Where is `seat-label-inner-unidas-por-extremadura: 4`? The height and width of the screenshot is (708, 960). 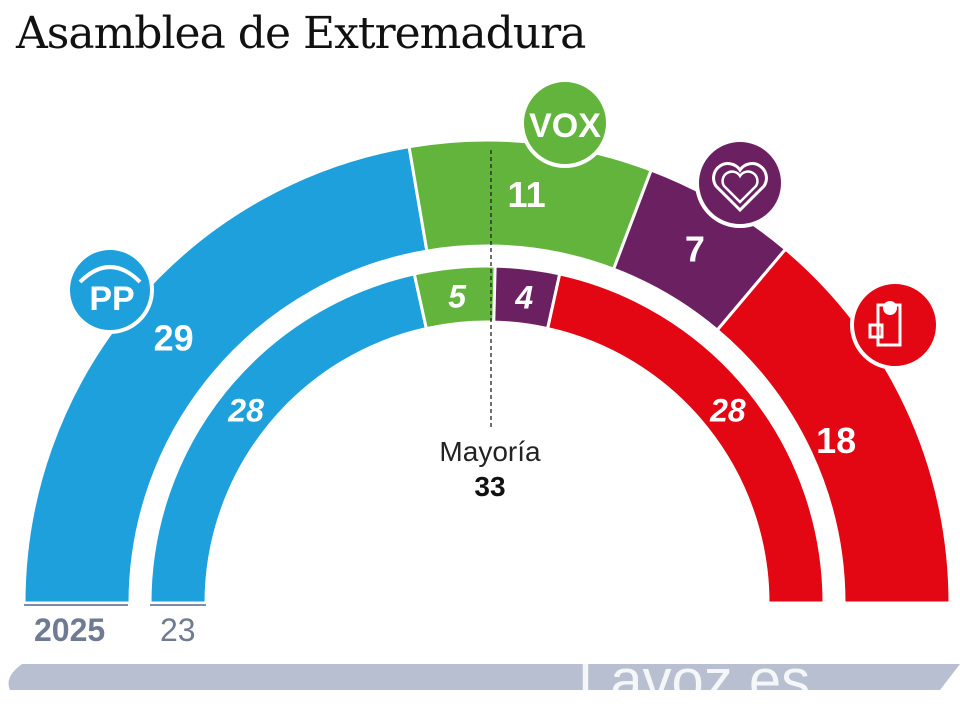
seat-label-inner-unidas-por-extremadura: 4 is located at coordinates (523, 297).